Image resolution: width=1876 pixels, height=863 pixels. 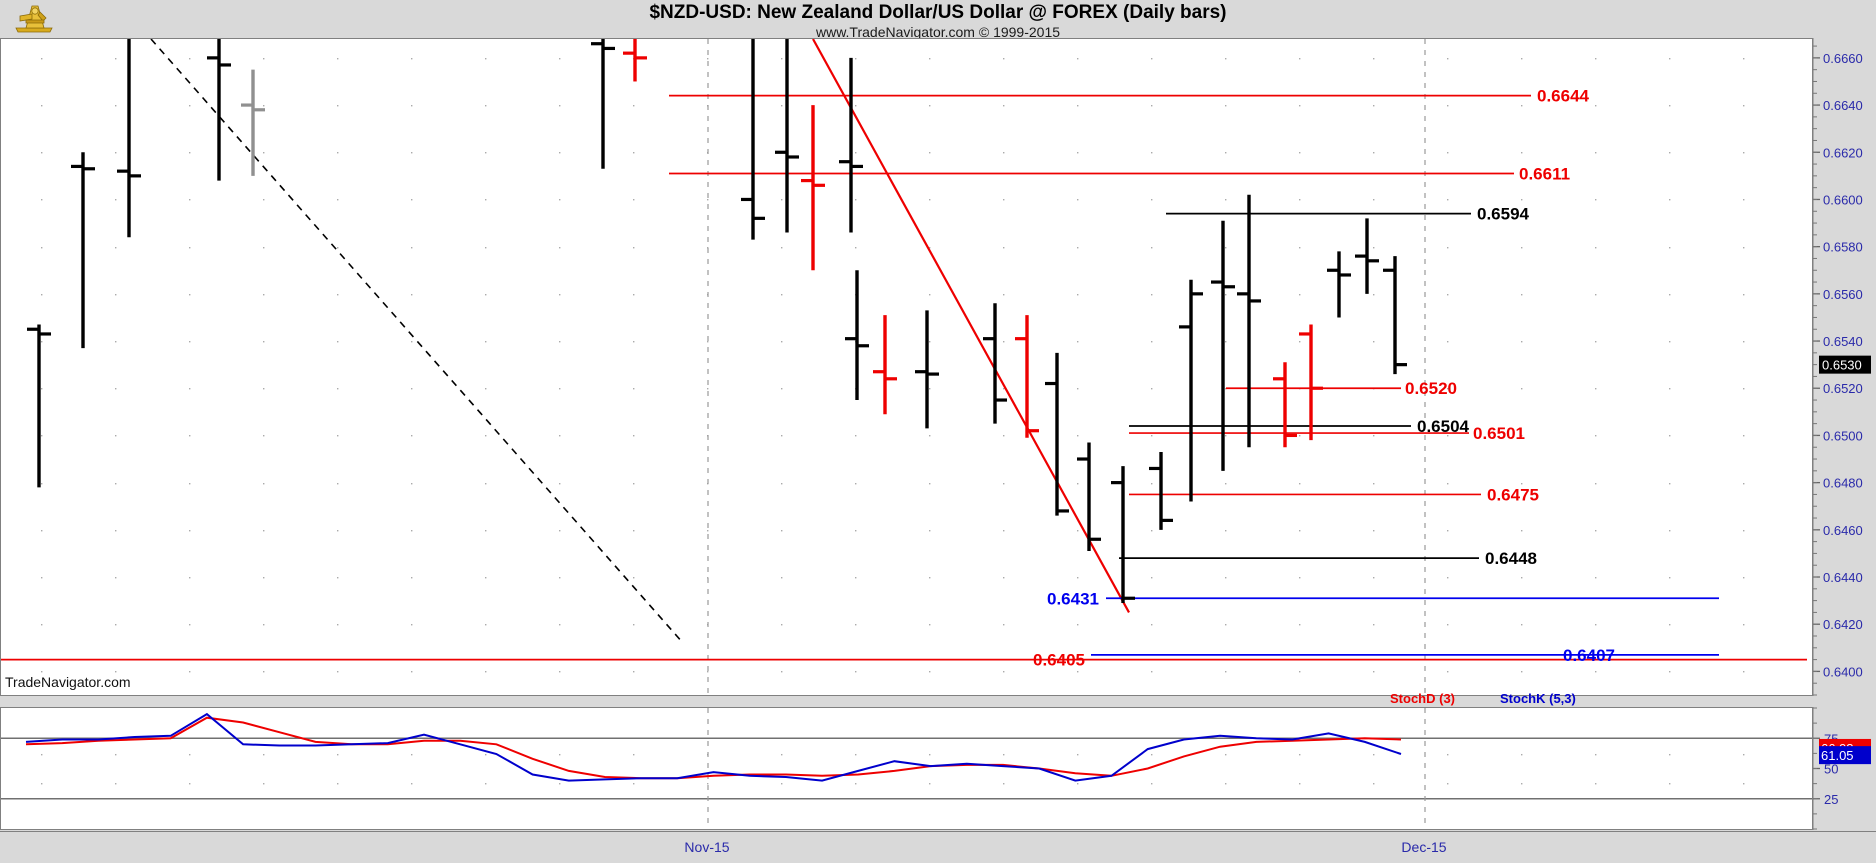 I want to click on svg-text: 0.6530, so click(x=1842, y=365).